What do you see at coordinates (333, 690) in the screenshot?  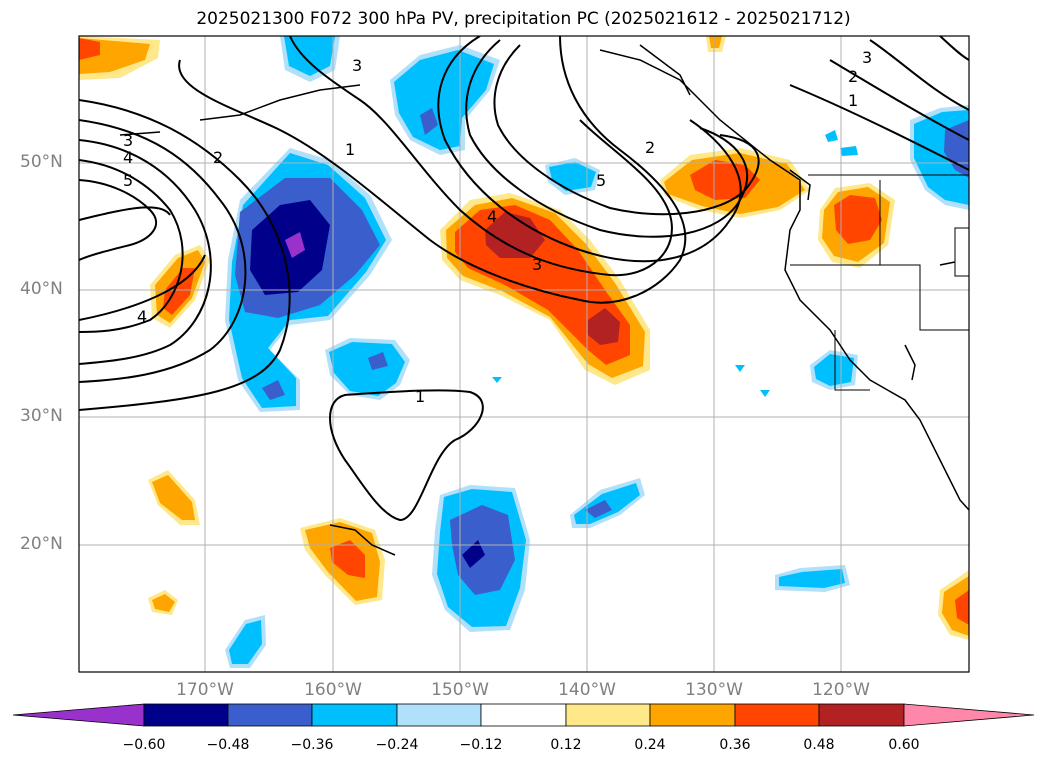 I see `lon-label: 160°W` at bounding box center [333, 690].